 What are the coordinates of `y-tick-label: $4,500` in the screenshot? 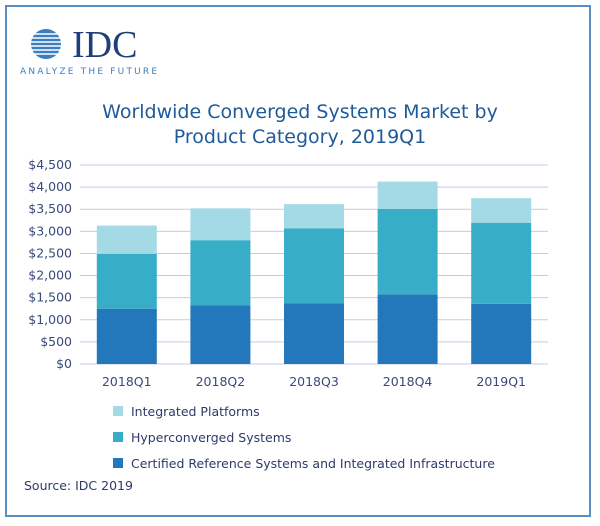 It's located at (50, 164).